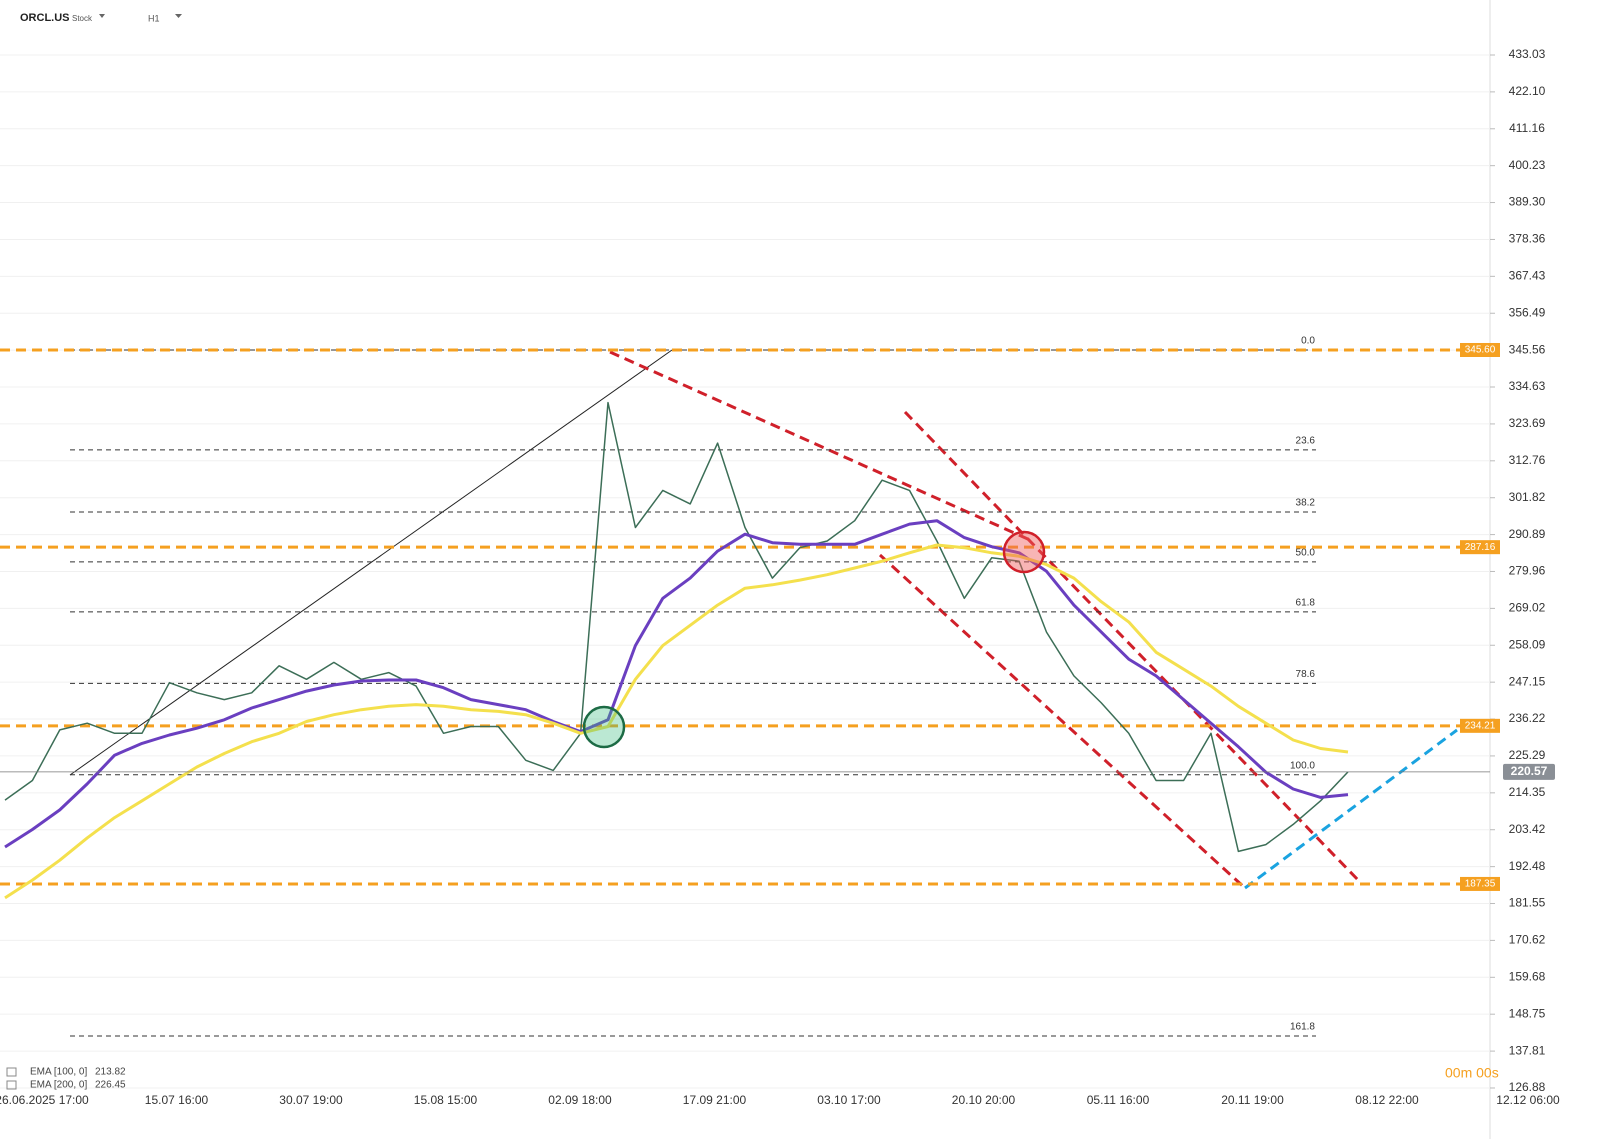  I want to click on y-tick-label: 422.10, so click(1527, 91).